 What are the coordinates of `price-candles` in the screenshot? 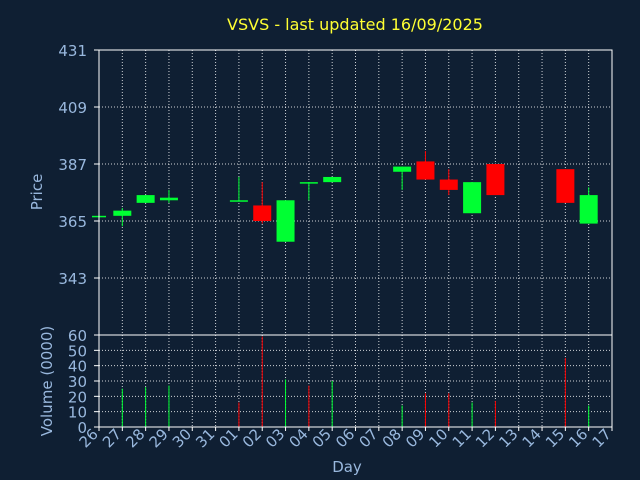 It's located at (345, 196).